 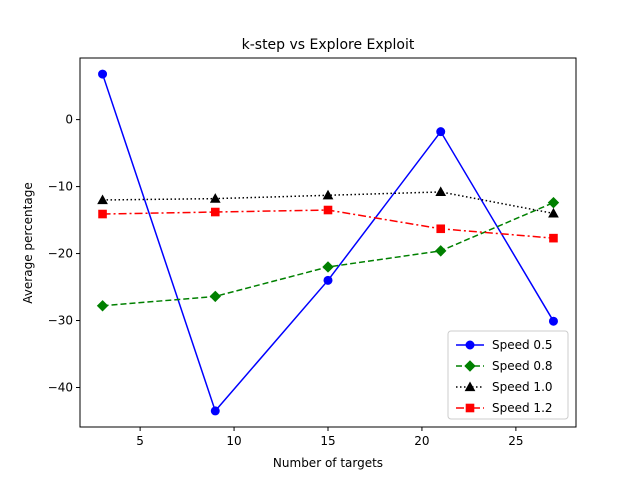 I want to click on x-tick-label: 20, so click(x=421, y=441).